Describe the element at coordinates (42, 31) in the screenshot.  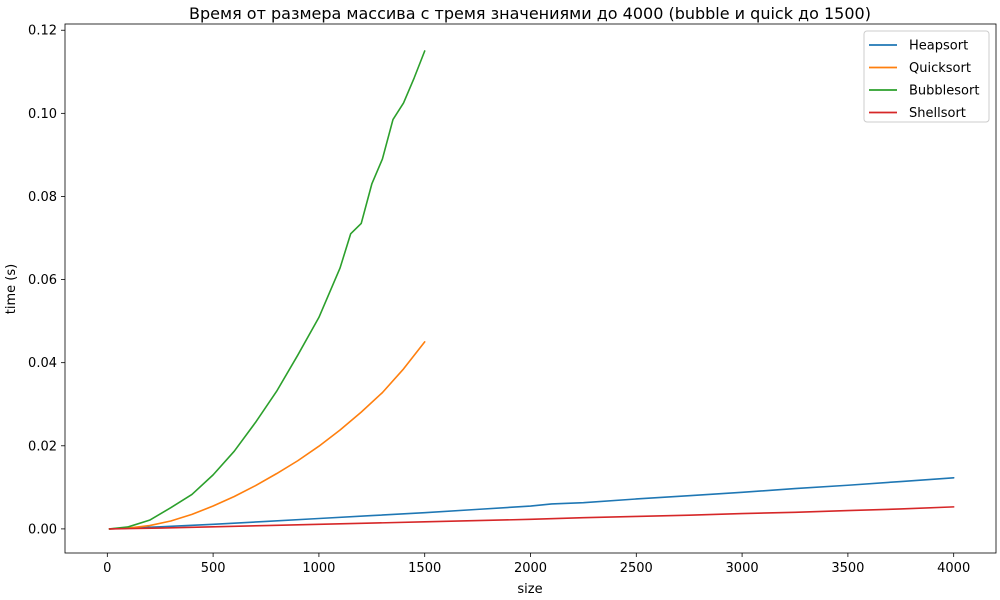
I see `y-tick-label: 0.12` at that location.